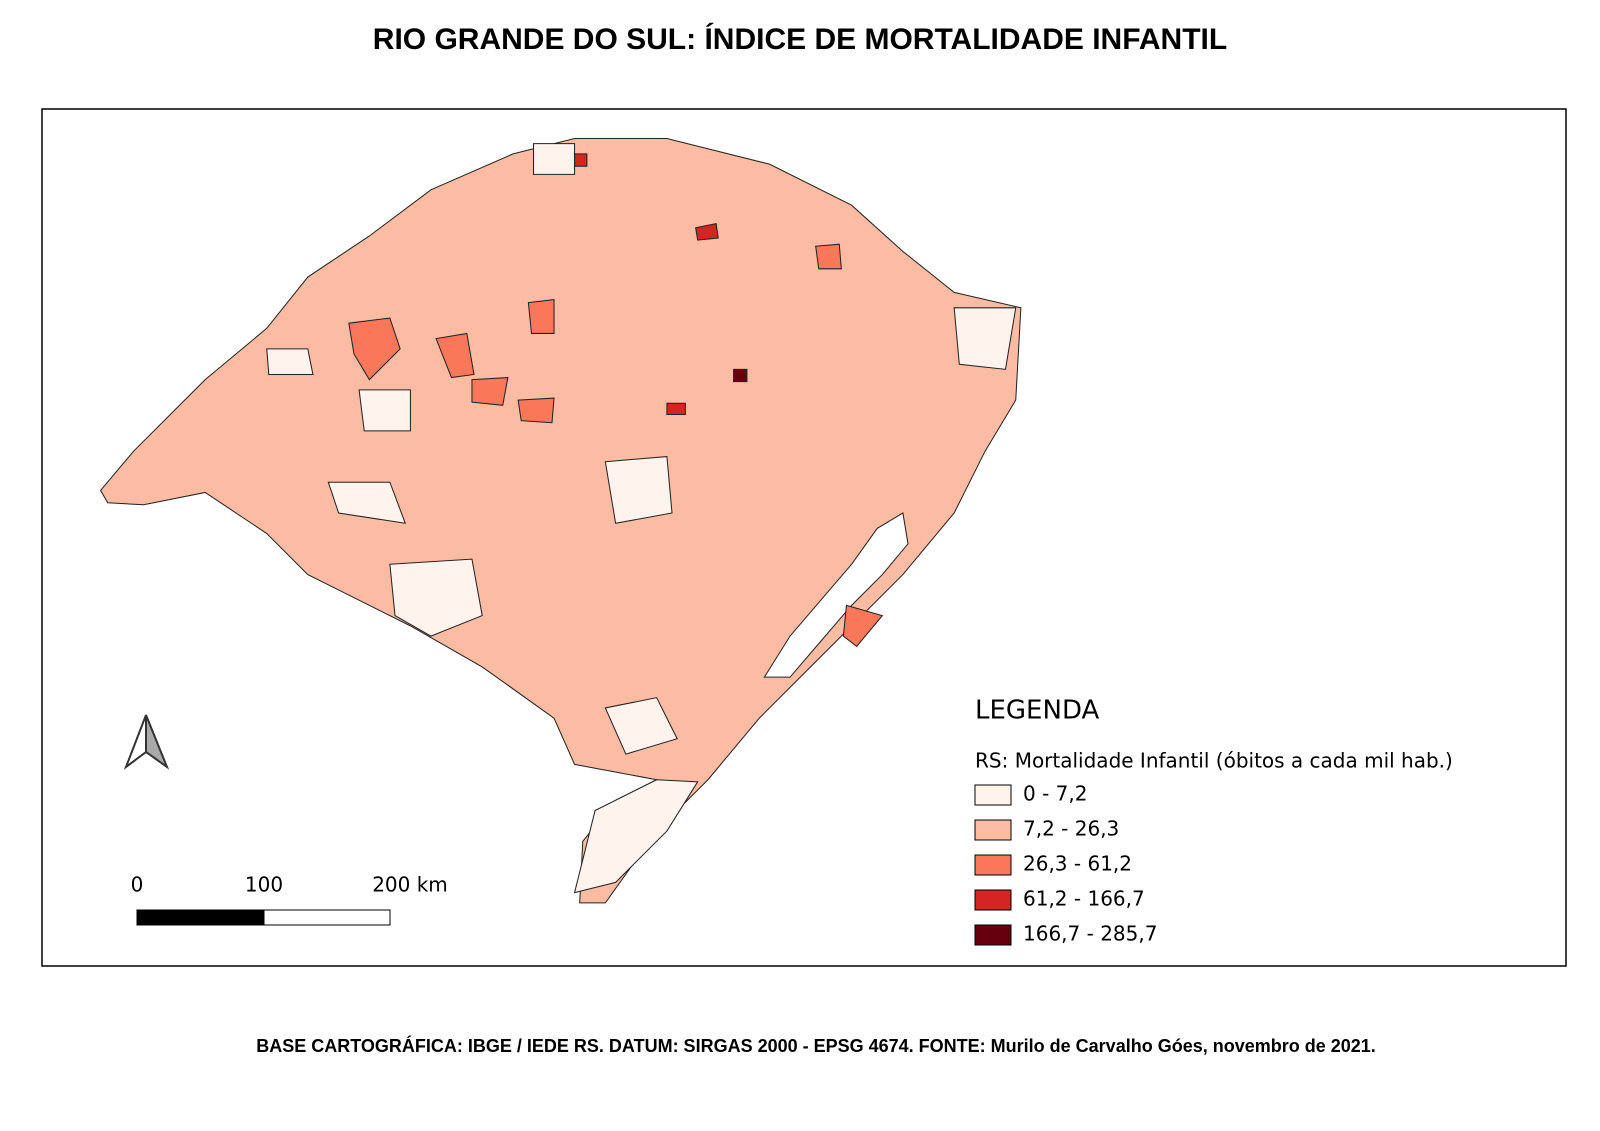 Image resolution: width=1600 pixels, height=1131 pixels. Describe the element at coordinates (1077, 864) in the screenshot. I see `legend-label: 26,3 - 61,2` at that location.